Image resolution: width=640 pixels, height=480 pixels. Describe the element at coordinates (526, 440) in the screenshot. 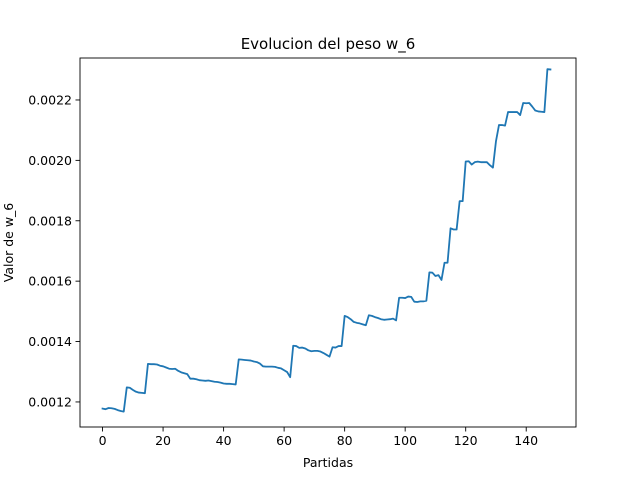

I see `x-tick-label: 140` at that location.